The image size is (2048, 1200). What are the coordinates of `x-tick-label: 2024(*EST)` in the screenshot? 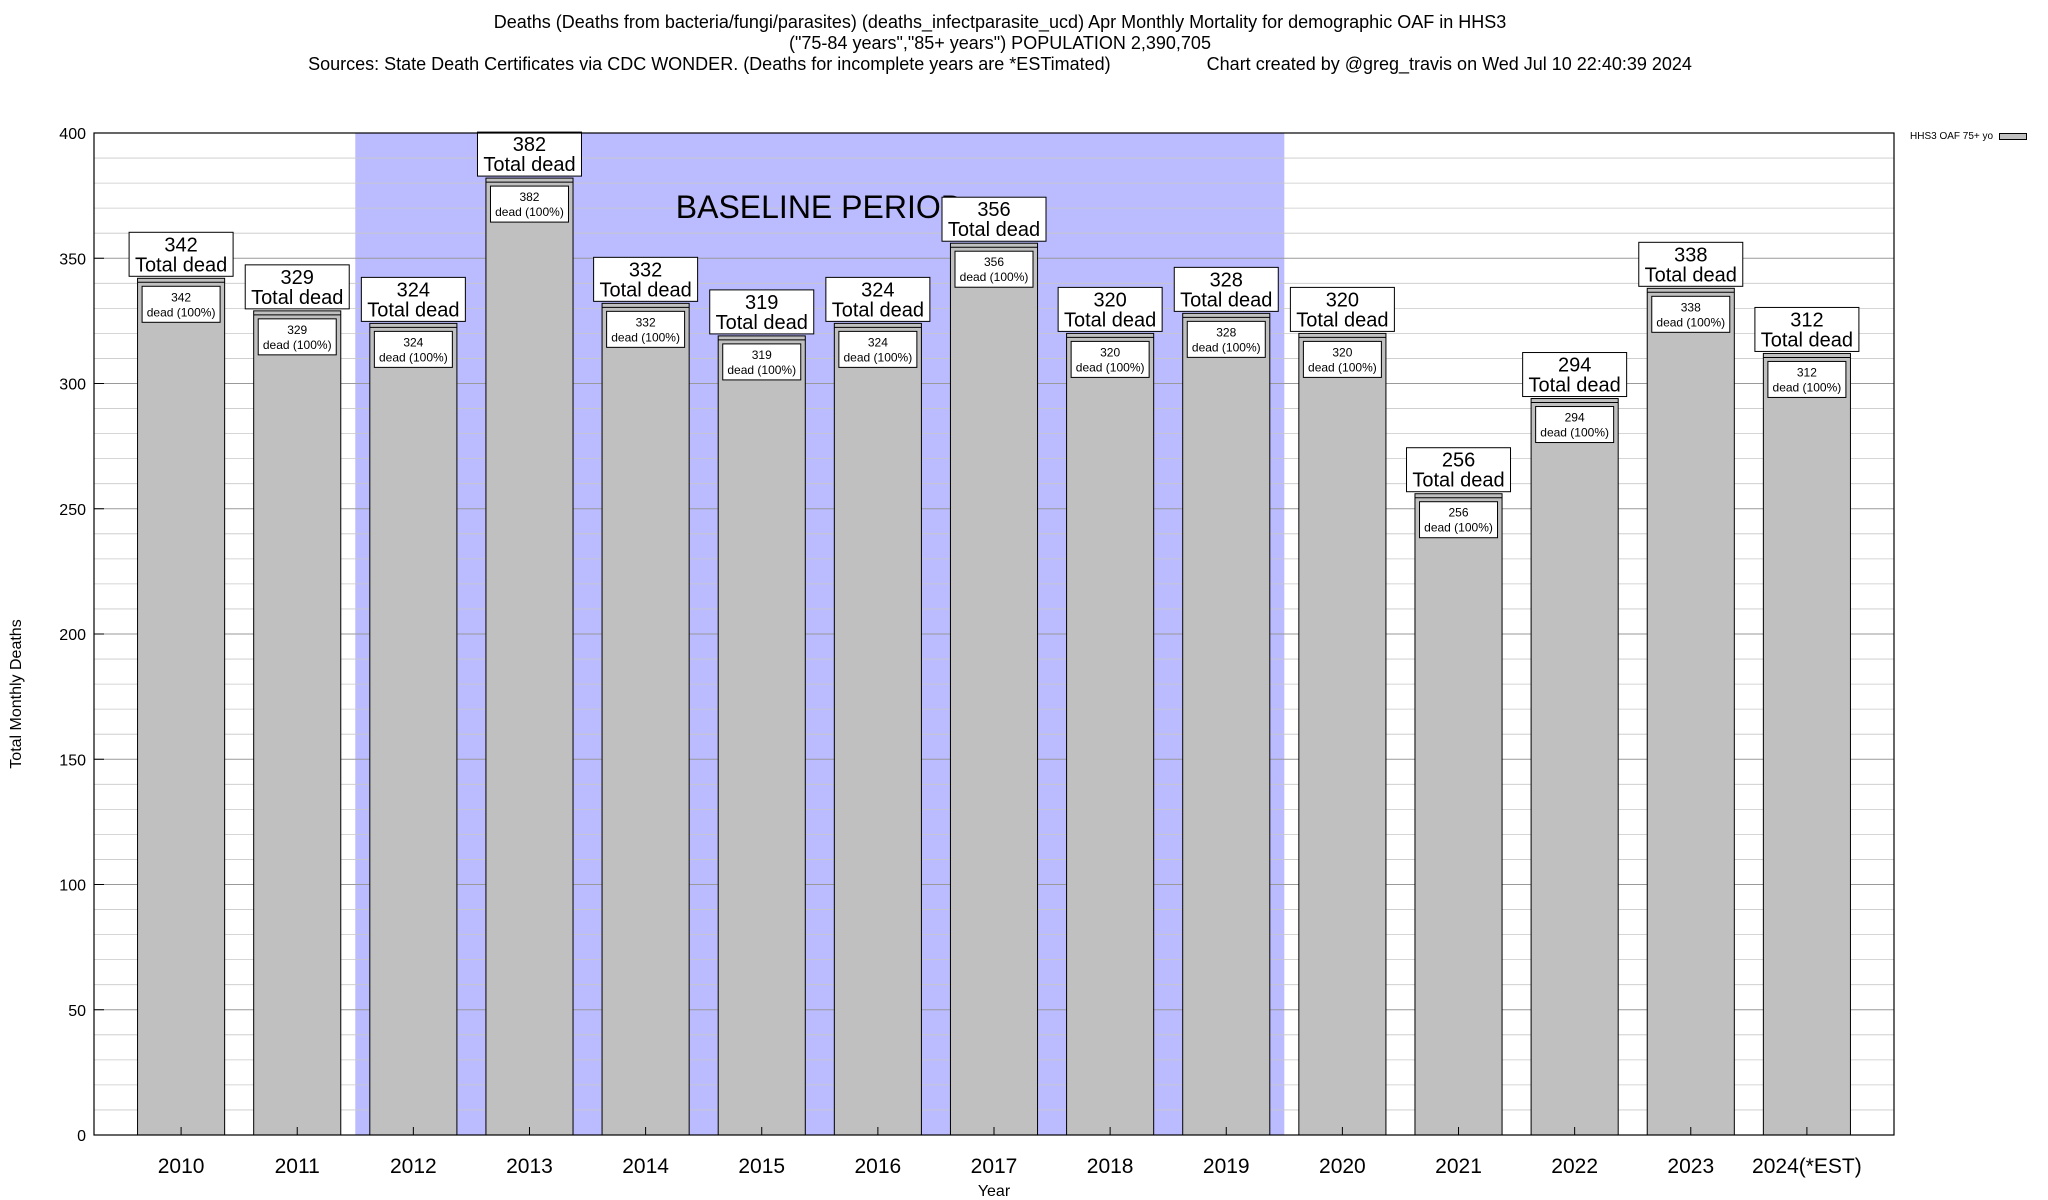 It's located at (1807, 1166).